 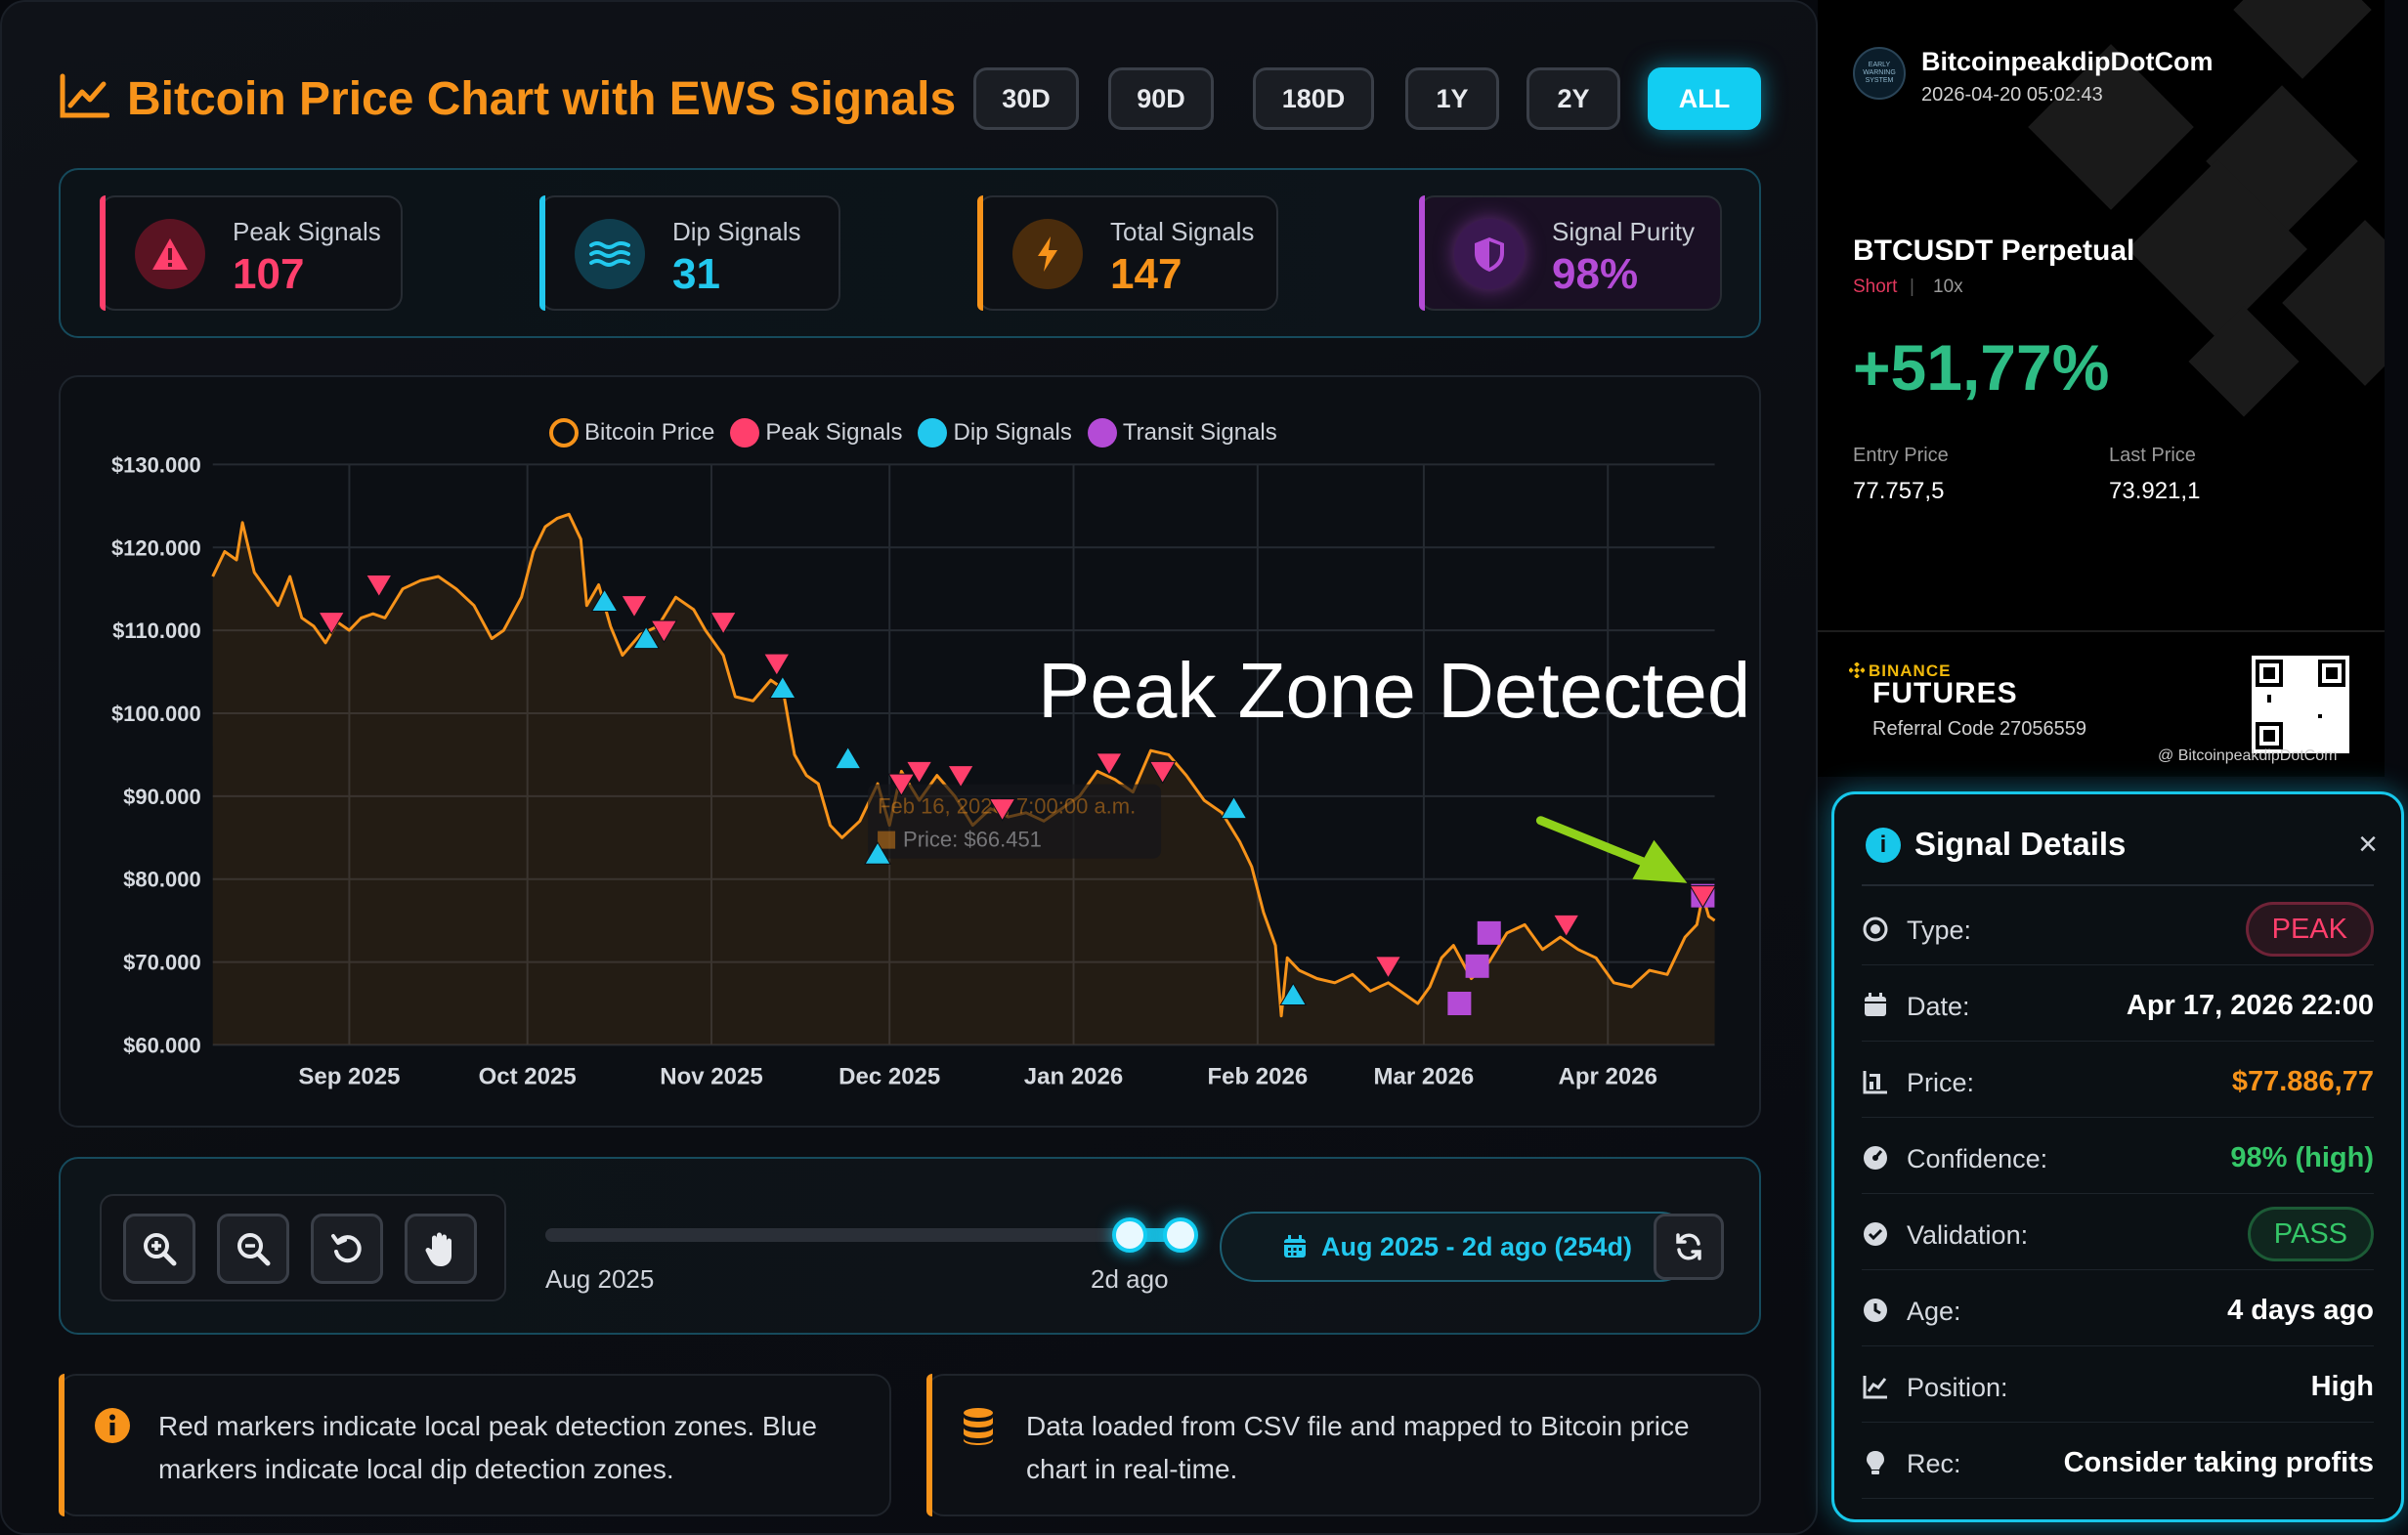 I want to click on range-30d-button: 30D, so click(x=1026, y=98).